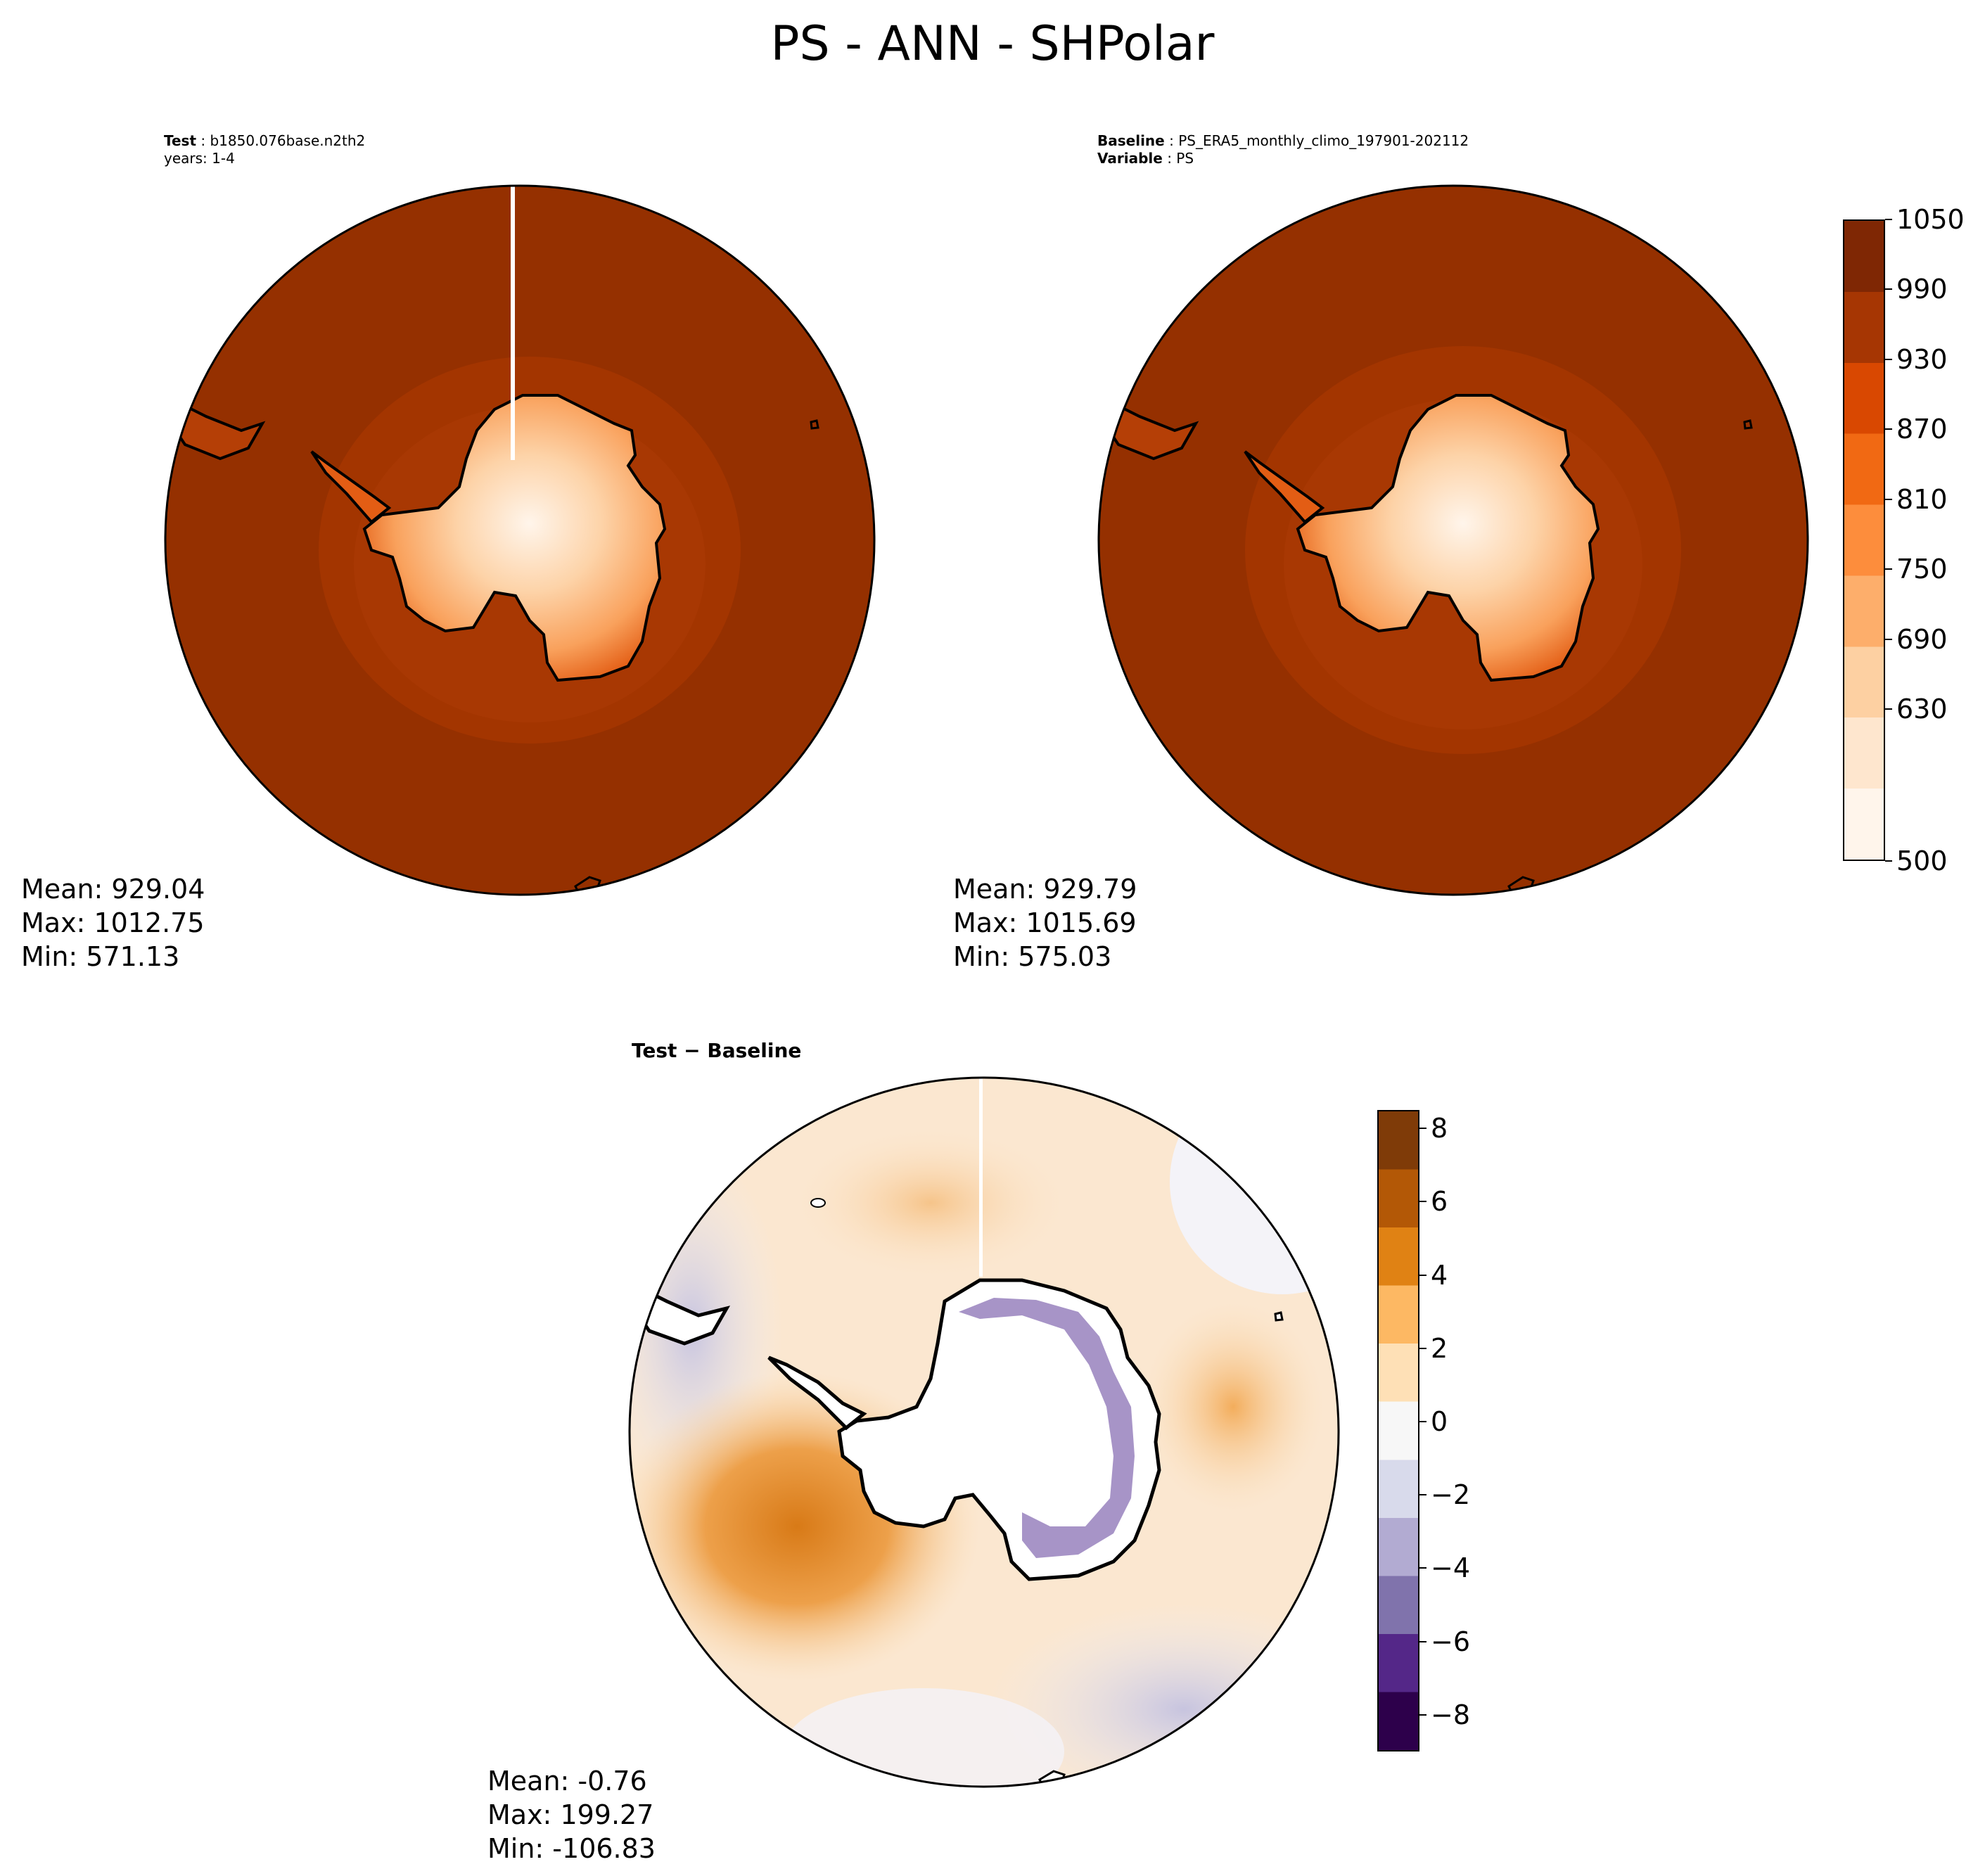  I want to click on colorbar-tick-label: 990, so click(1922, 289).